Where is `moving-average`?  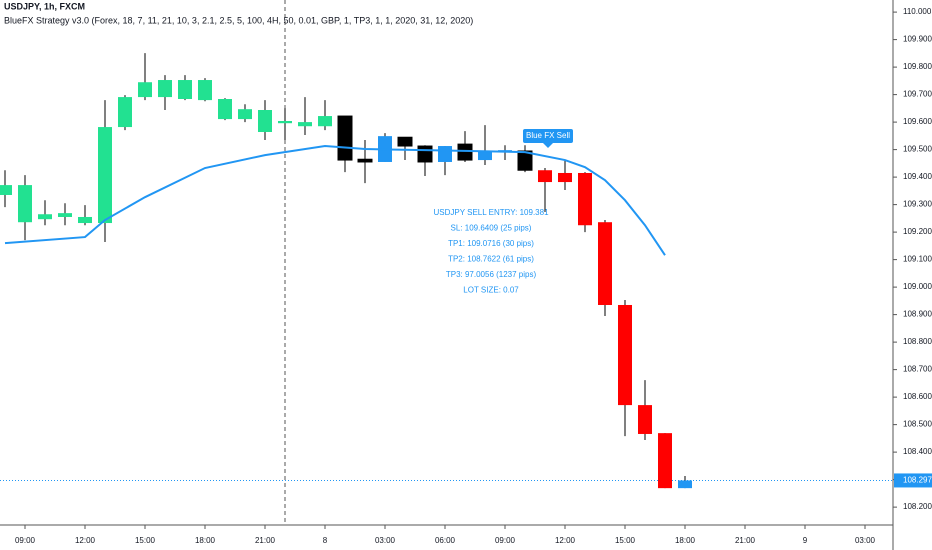 moving-average is located at coordinates (335, 200).